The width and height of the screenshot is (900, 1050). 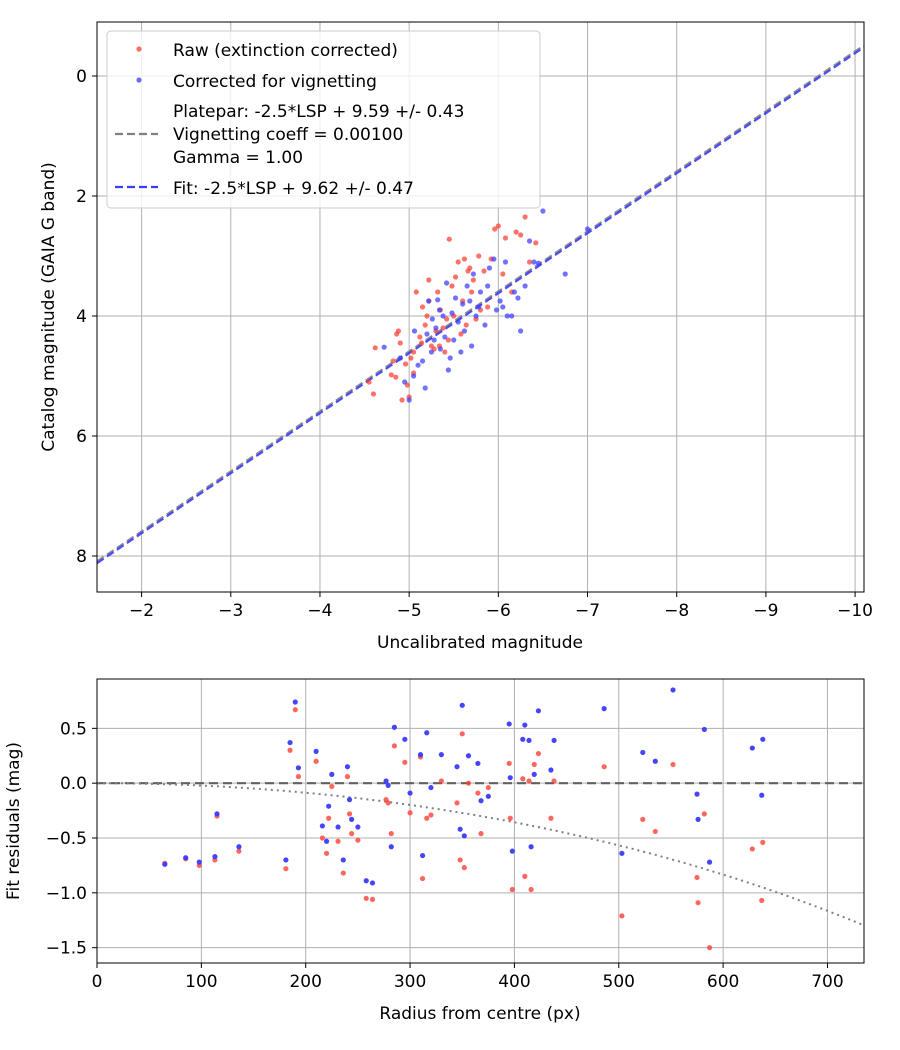 What do you see at coordinates (319, 611) in the screenshot?
I see `top-x-tick-label: −4` at bounding box center [319, 611].